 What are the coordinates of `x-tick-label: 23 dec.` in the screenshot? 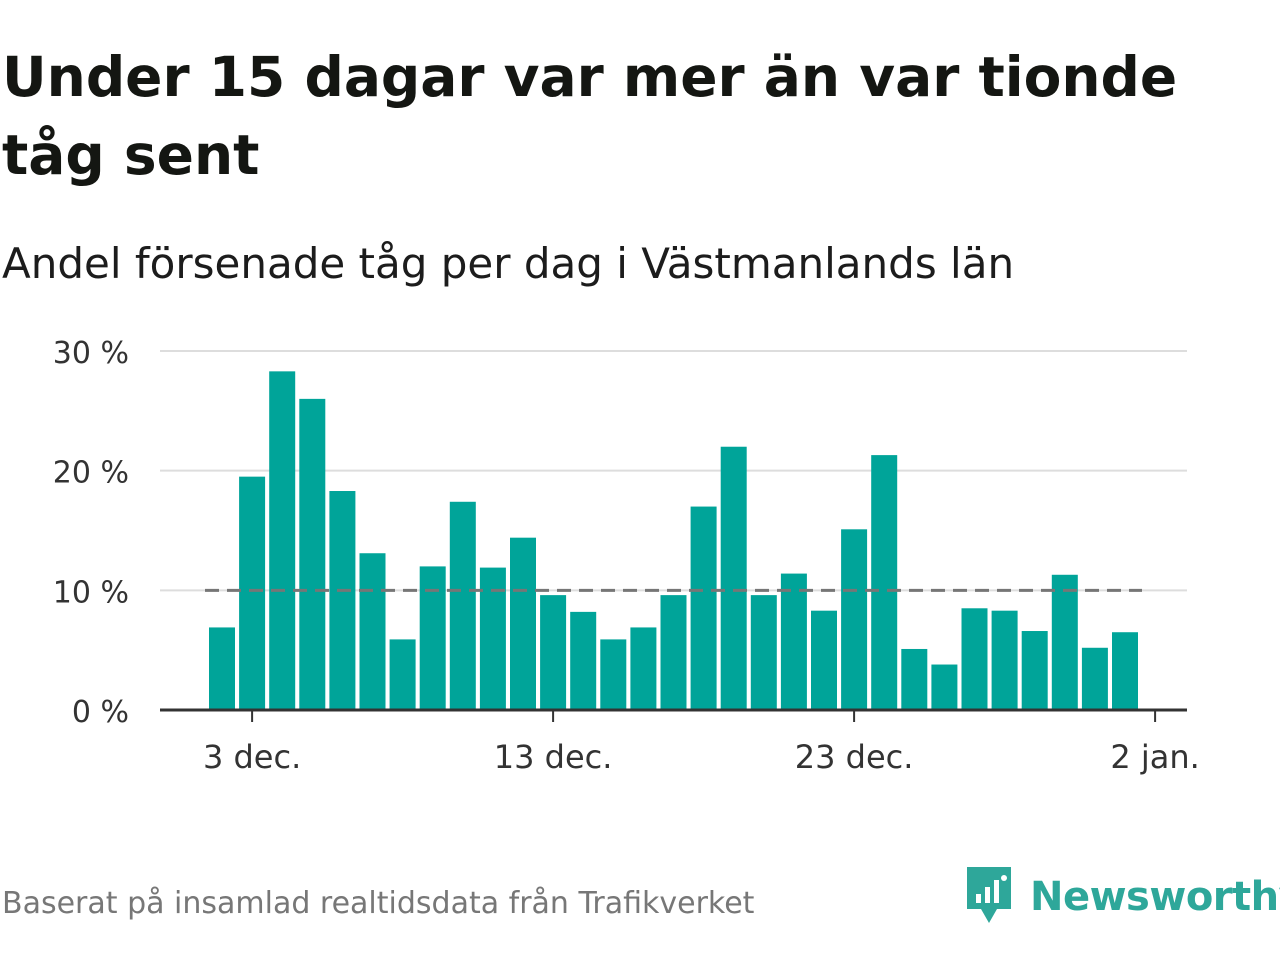 It's located at (854, 757).